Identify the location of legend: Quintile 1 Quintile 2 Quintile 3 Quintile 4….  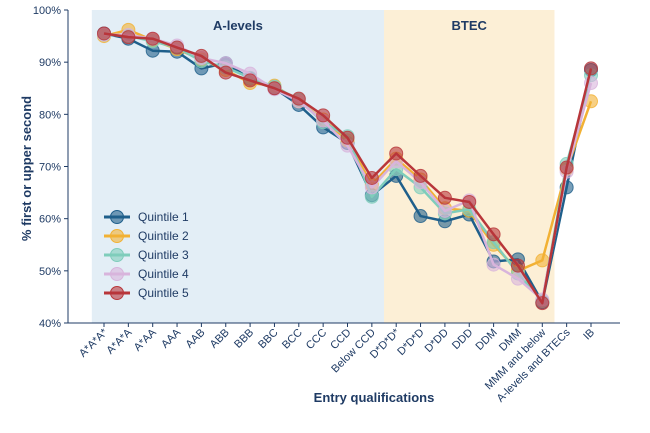
(146, 255).